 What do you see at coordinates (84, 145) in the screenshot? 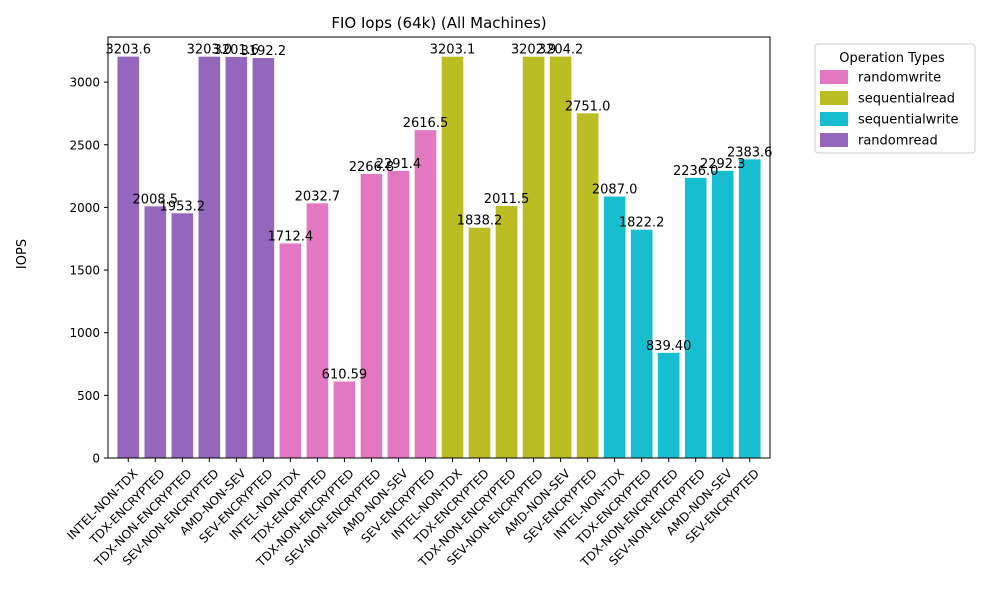
I see `y-tick-label: 2500` at bounding box center [84, 145].